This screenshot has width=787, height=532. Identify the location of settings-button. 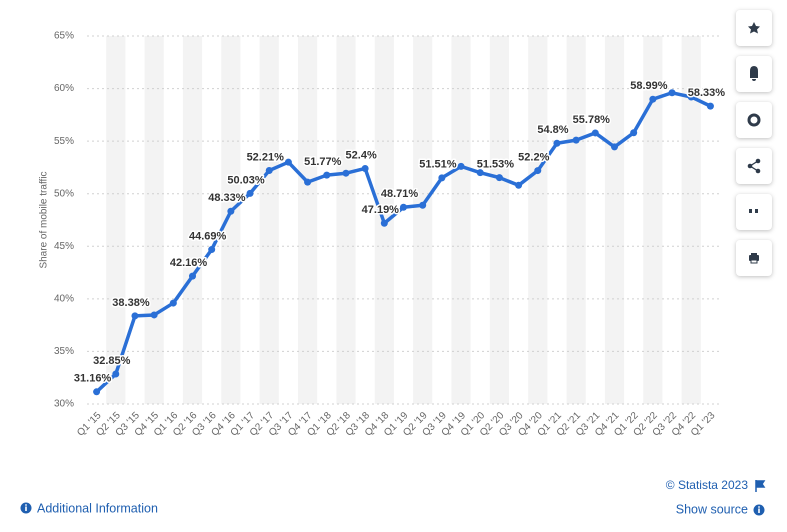
(754, 120).